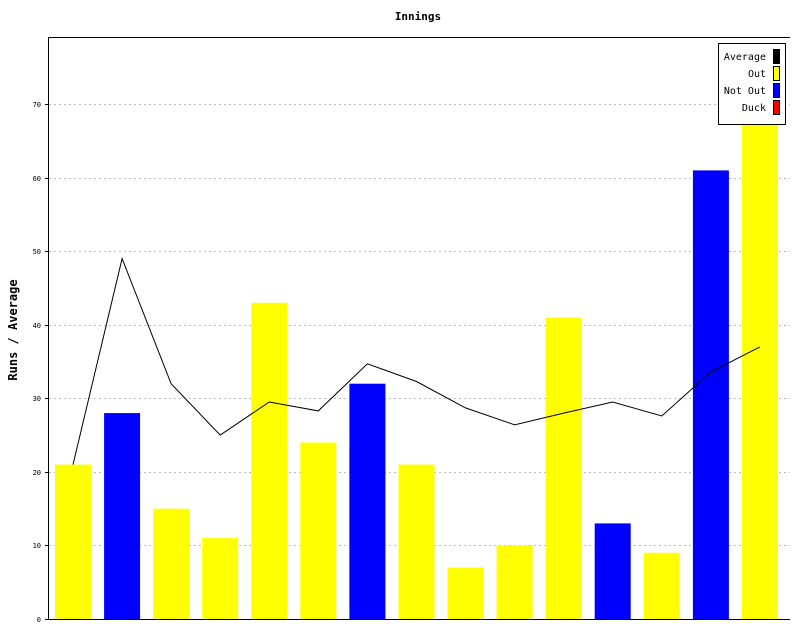 Image resolution: width=800 pixels, height=640 pixels. Describe the element at coordinates (13, 329) in the screenshot. I see `y-axis-title: Runs / Average` at that location.